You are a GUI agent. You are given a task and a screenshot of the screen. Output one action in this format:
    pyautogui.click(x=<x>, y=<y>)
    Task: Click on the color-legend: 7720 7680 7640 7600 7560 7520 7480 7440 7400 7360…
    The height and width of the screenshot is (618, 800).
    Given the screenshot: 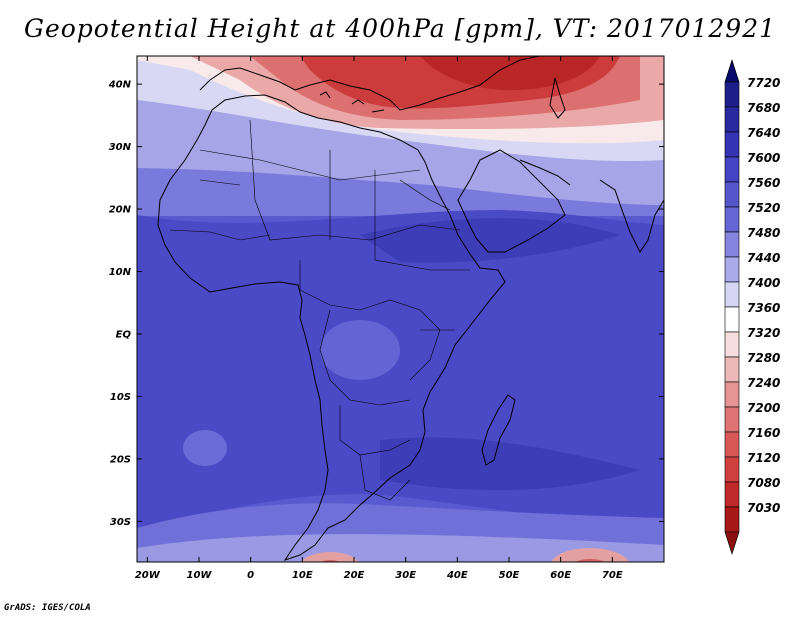 What is the action you would take?
    pyautogui.click(x=752, y=307)
    